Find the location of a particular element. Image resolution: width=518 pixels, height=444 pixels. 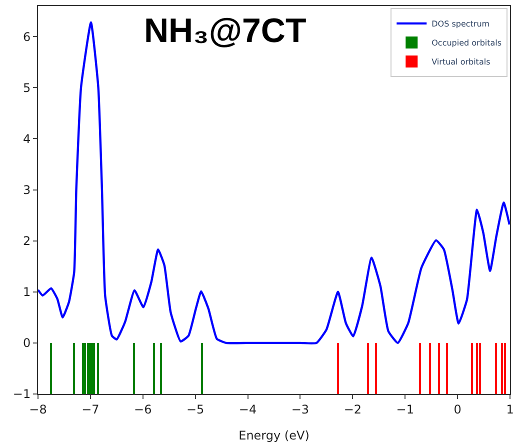

legend-label: Occupied orbitals is located at coordinates (467, 43).